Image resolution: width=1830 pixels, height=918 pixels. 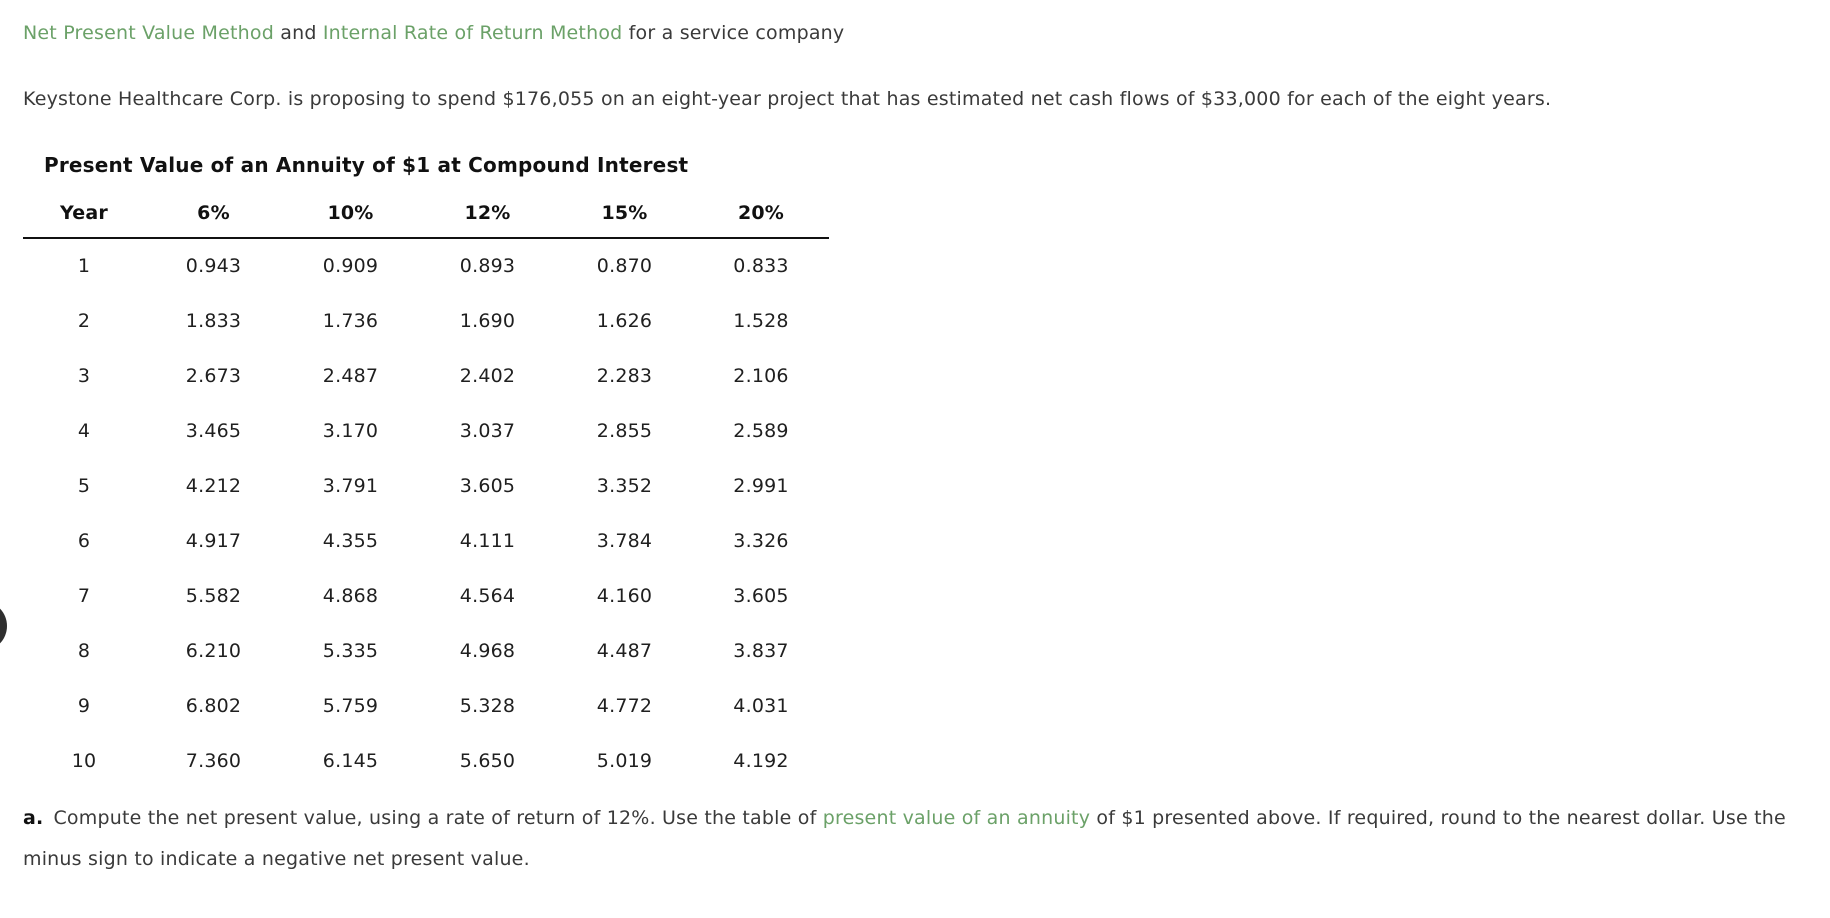 What do you see at coordinates (426, 430) in the screenshot?
I see `table-row: 4 3.465 3.170 3.037 2.855 2.589` at bounding box center [426, 430].